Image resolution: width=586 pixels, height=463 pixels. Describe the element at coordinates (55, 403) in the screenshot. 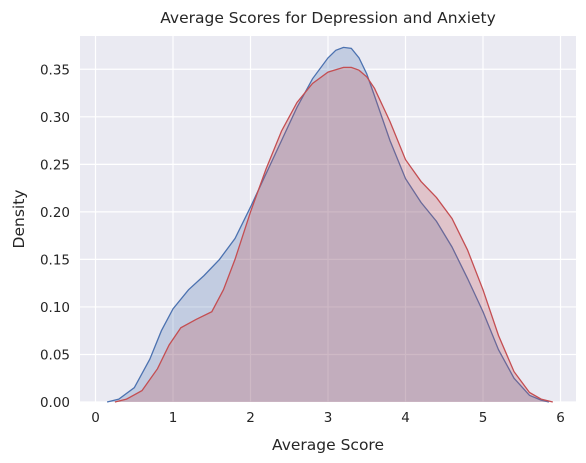

I see `y-tick-label: 0.00` at that location.